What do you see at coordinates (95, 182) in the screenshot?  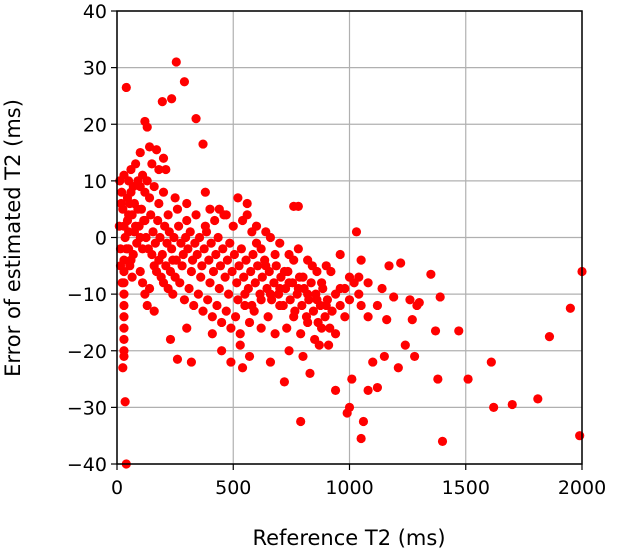 I see `y-tick-label: 10` at bounding box center [95, 182].